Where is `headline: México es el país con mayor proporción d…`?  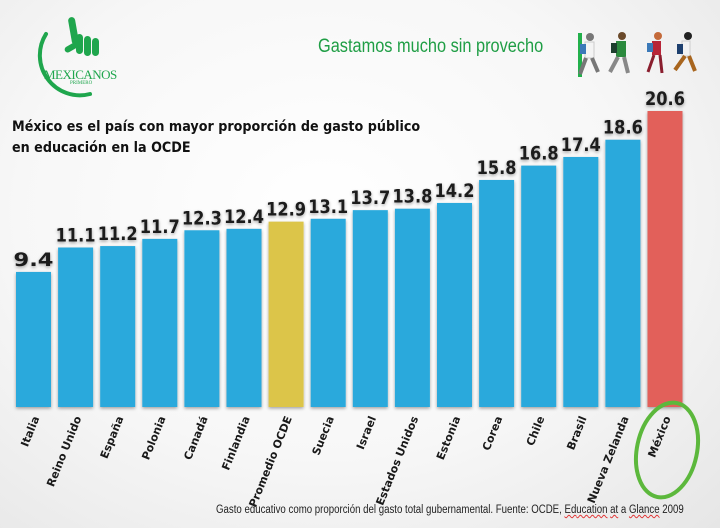
headline: México es el país con mayor proporción d… is located at coordinates (216, 137).